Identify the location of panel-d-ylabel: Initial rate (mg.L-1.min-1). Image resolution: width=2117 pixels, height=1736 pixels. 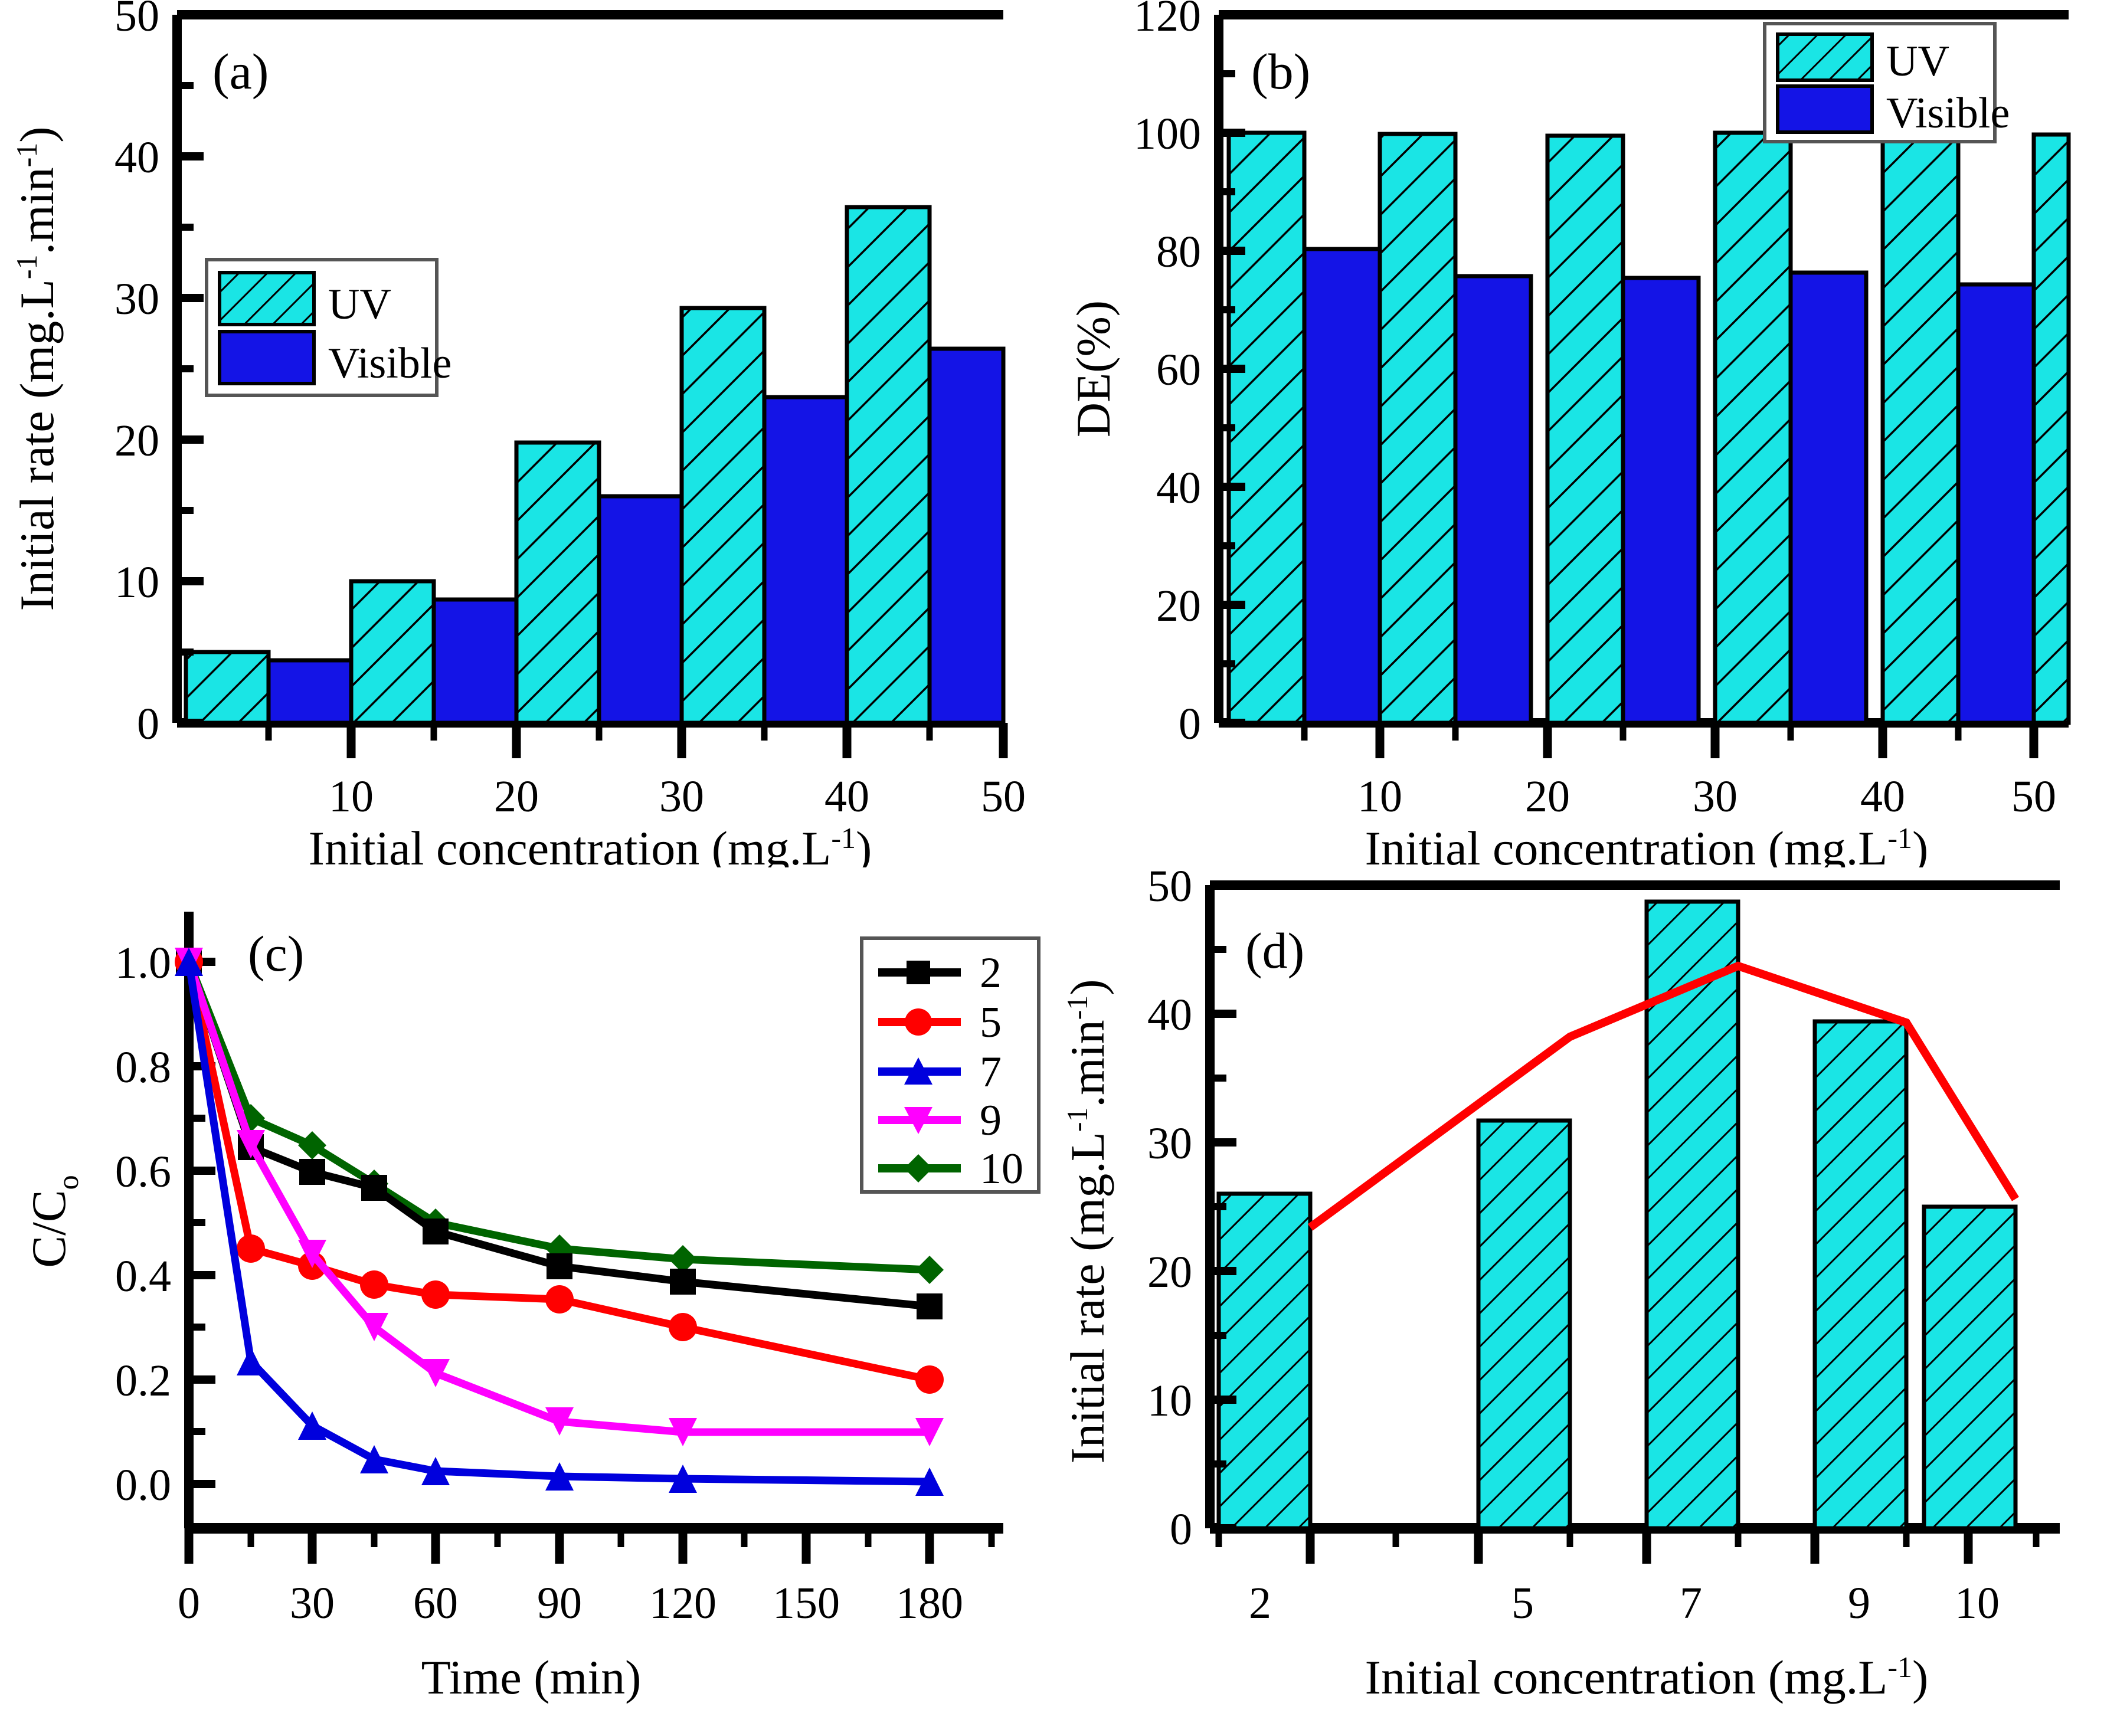
(1087, 1221).